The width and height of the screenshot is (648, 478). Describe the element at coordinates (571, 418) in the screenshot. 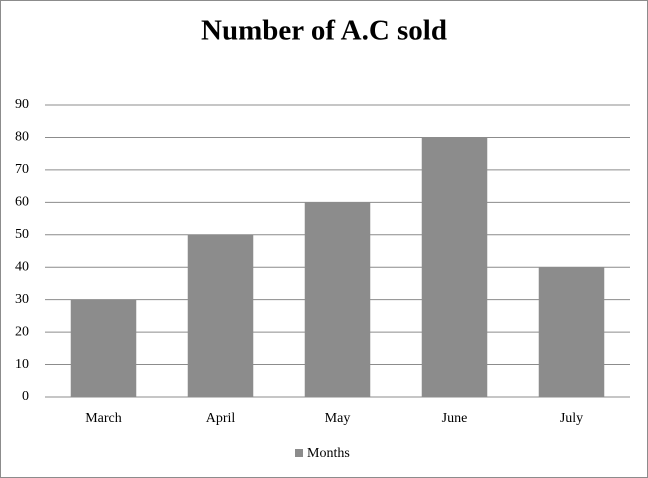

I see `x-tick-label: July` at that location.